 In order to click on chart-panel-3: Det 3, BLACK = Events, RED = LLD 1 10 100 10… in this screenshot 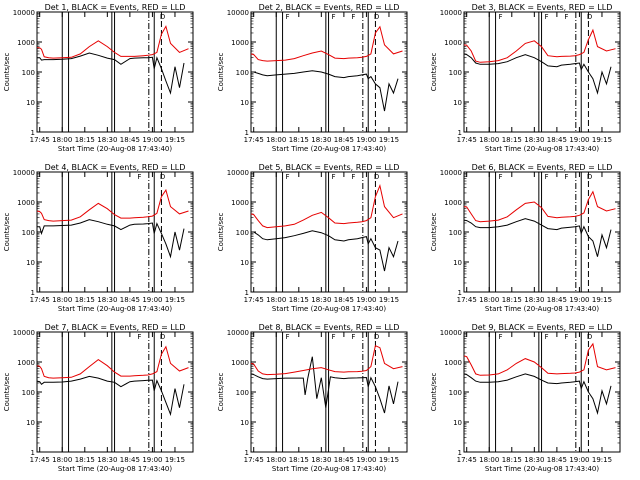, I will do `click(525, 78)`.